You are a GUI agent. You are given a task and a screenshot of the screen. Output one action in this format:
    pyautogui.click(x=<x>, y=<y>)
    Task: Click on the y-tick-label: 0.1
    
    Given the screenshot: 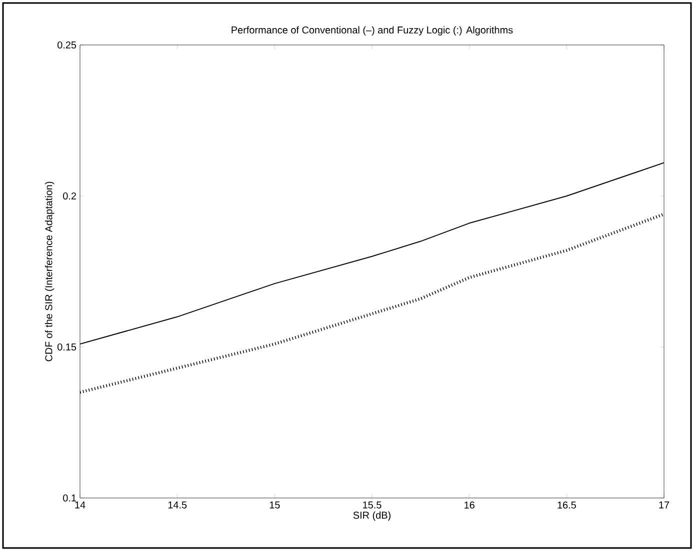 What is the action you would take?
    pyautogui.click(x=69, y=498)
    